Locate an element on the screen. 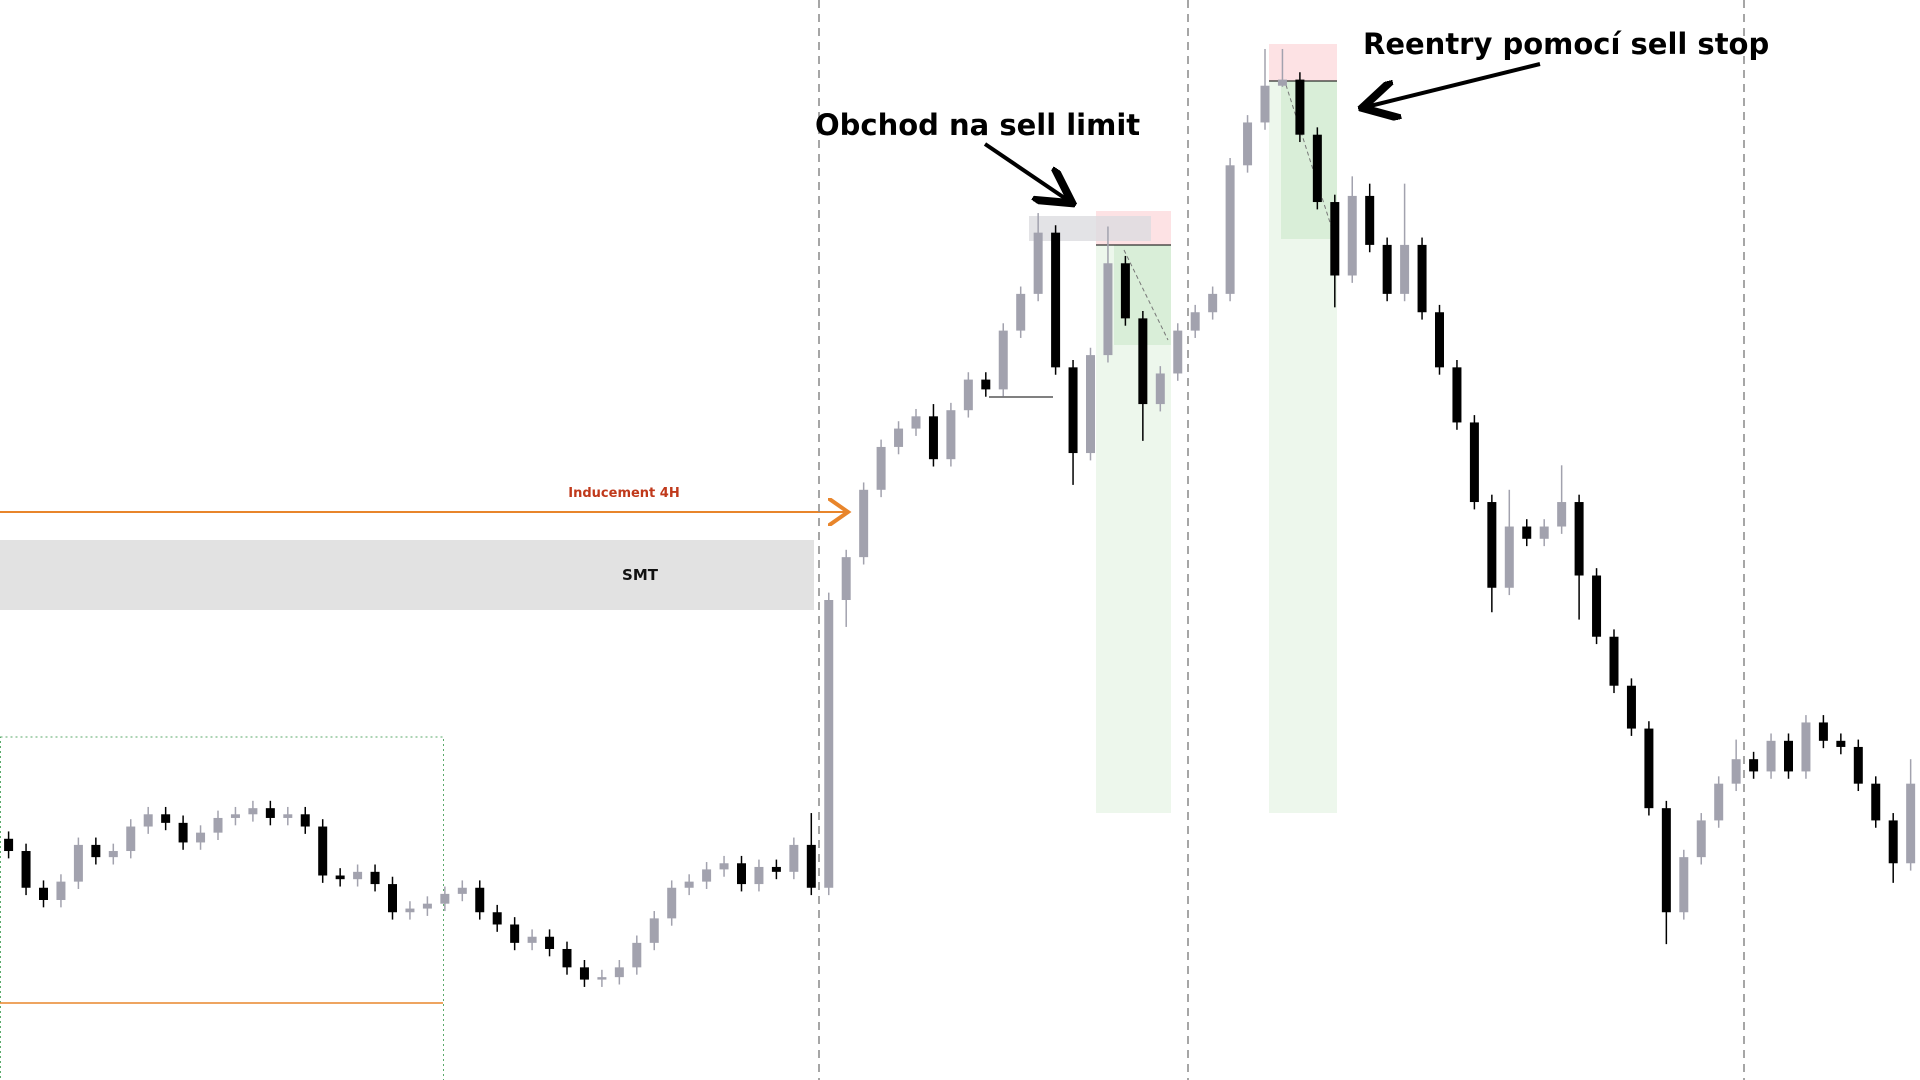 This screenshot has height=1080, width=1920. target-zone-inner is located at coordinates (1309, 160).